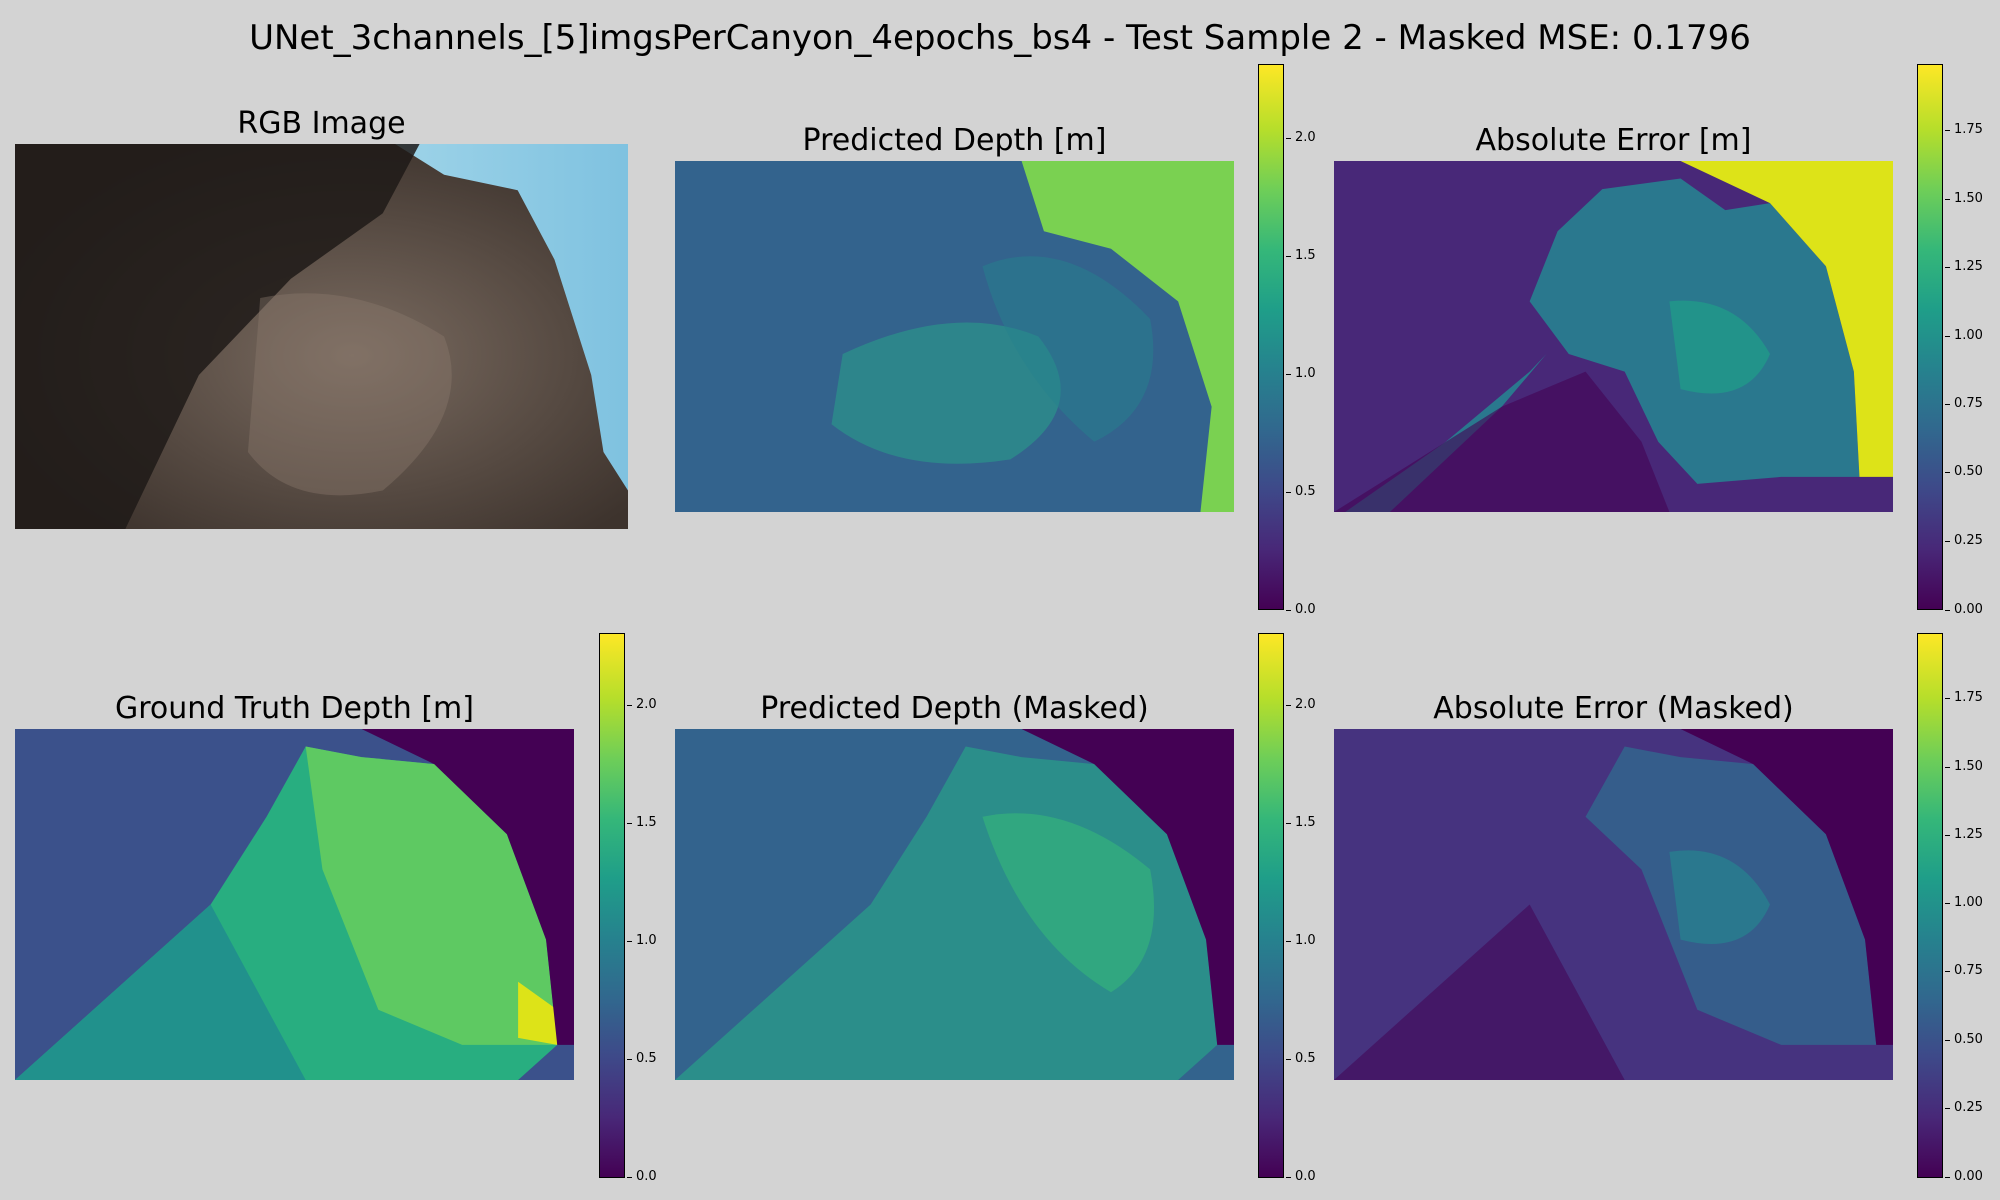  What do you see at coordinates (642, 940) in the screenshot?
I see `gt-depth-tick: 1.0` at bounding box center [642, 940].